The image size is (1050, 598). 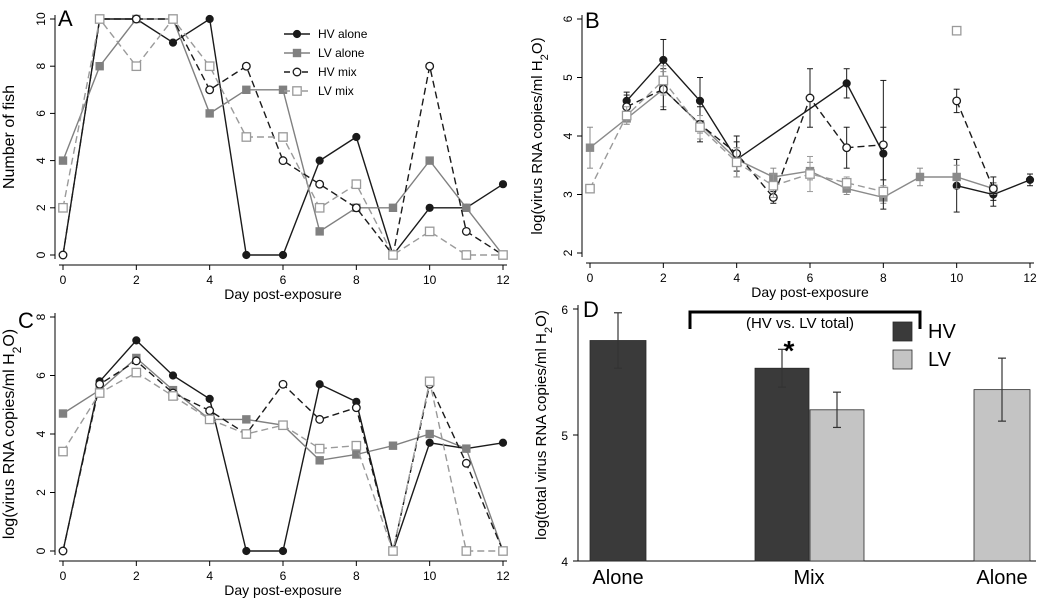 I want to click on legend-label: LV, so click(x=940, y=360).